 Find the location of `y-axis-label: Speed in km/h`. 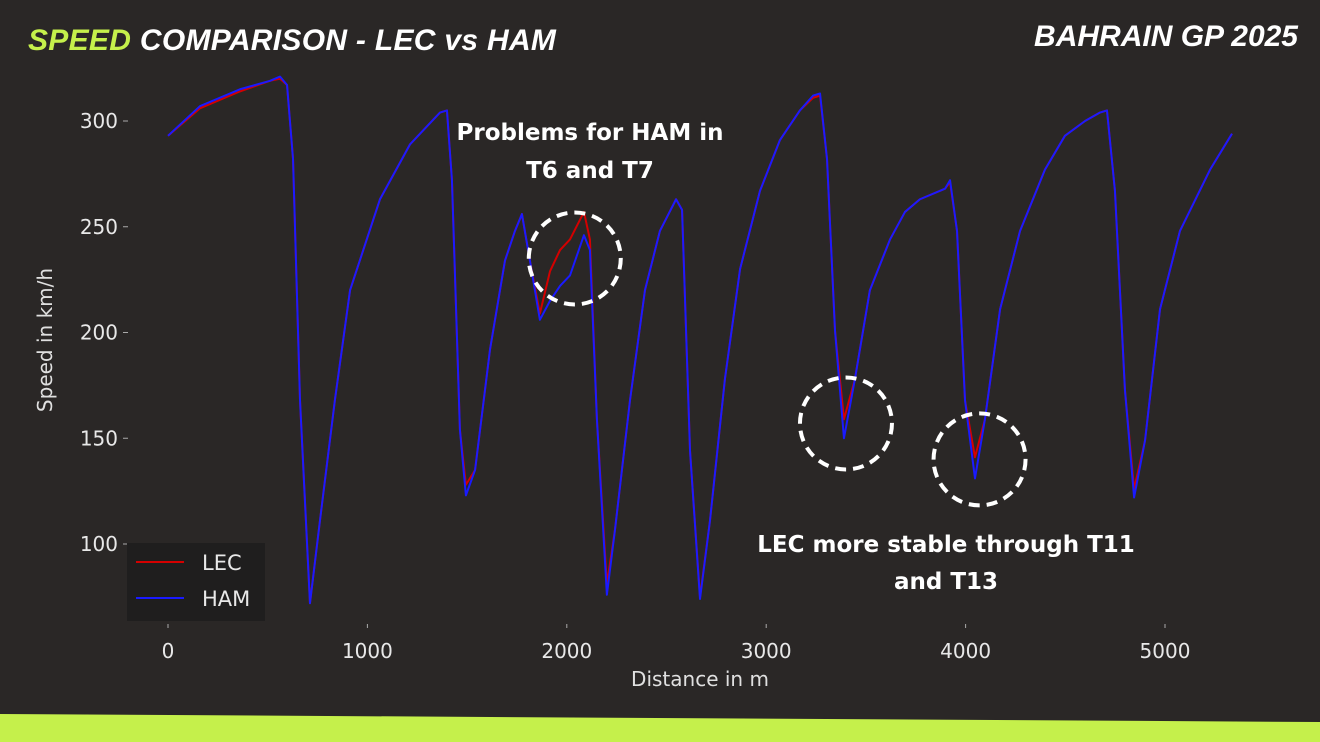

y-axis-label: Speed in km/h is located at coordinates (45, 340).